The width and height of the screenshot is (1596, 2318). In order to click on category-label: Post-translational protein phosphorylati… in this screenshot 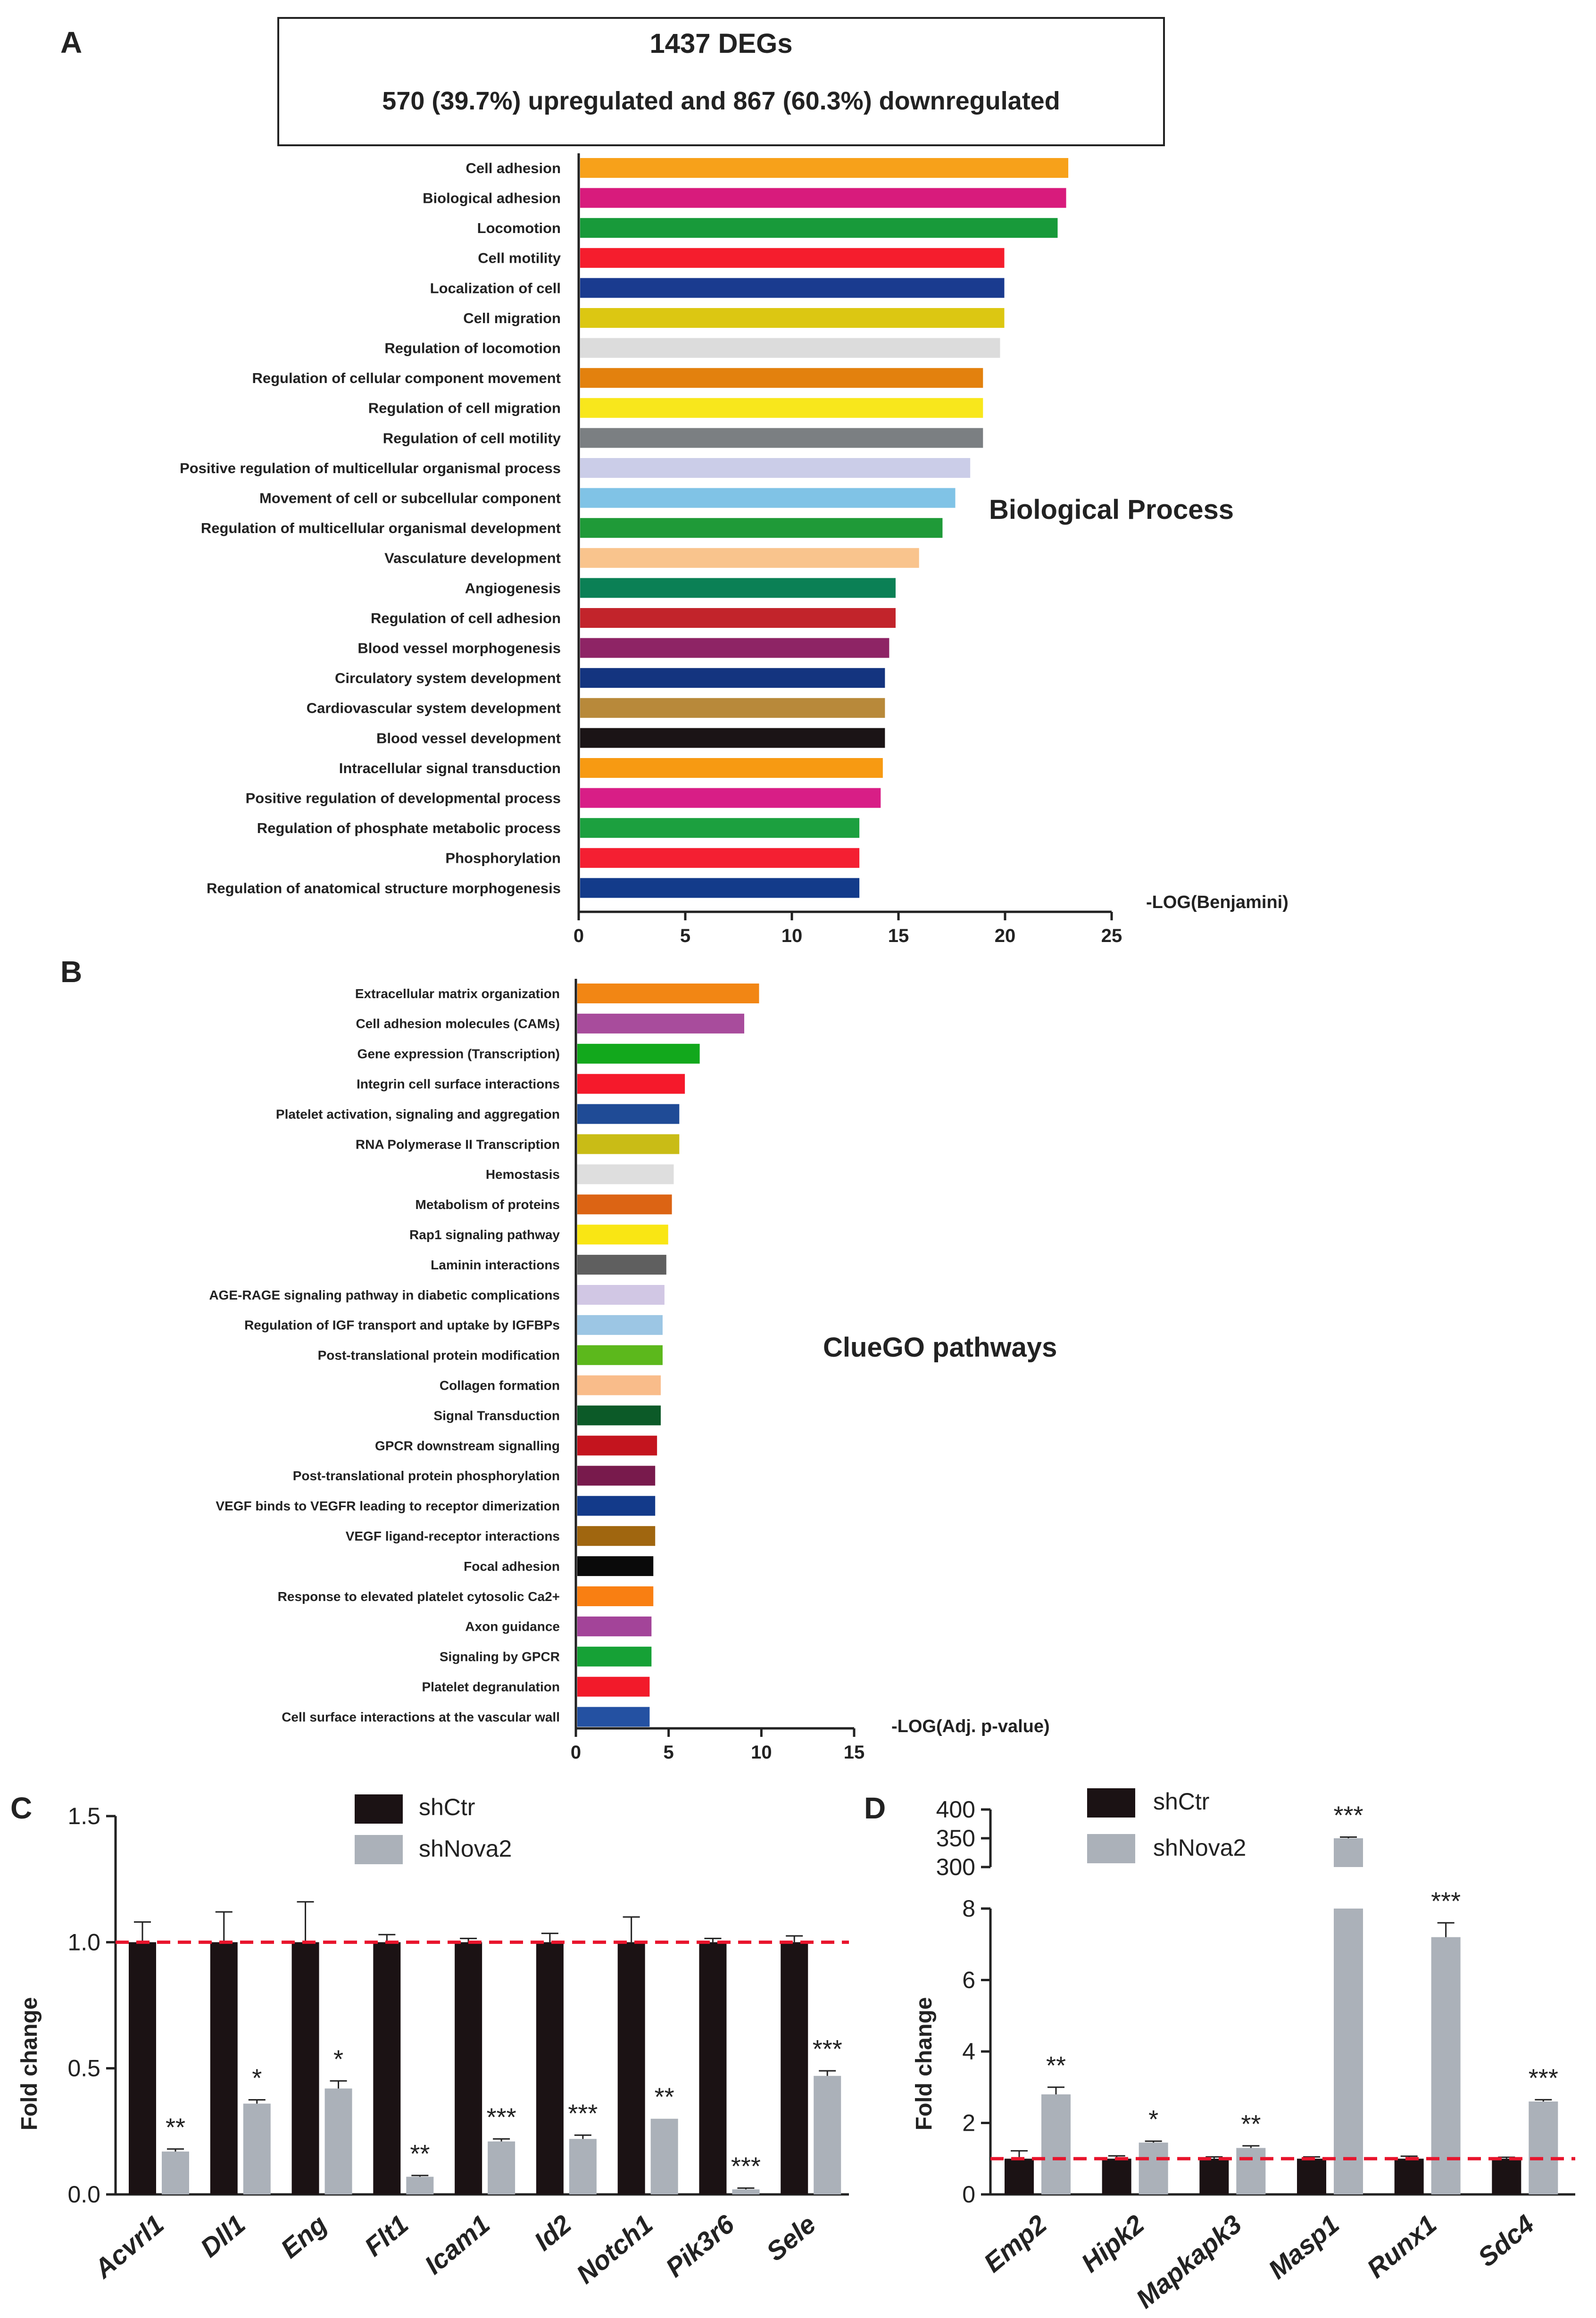, I will do `click(426, 1475)`.